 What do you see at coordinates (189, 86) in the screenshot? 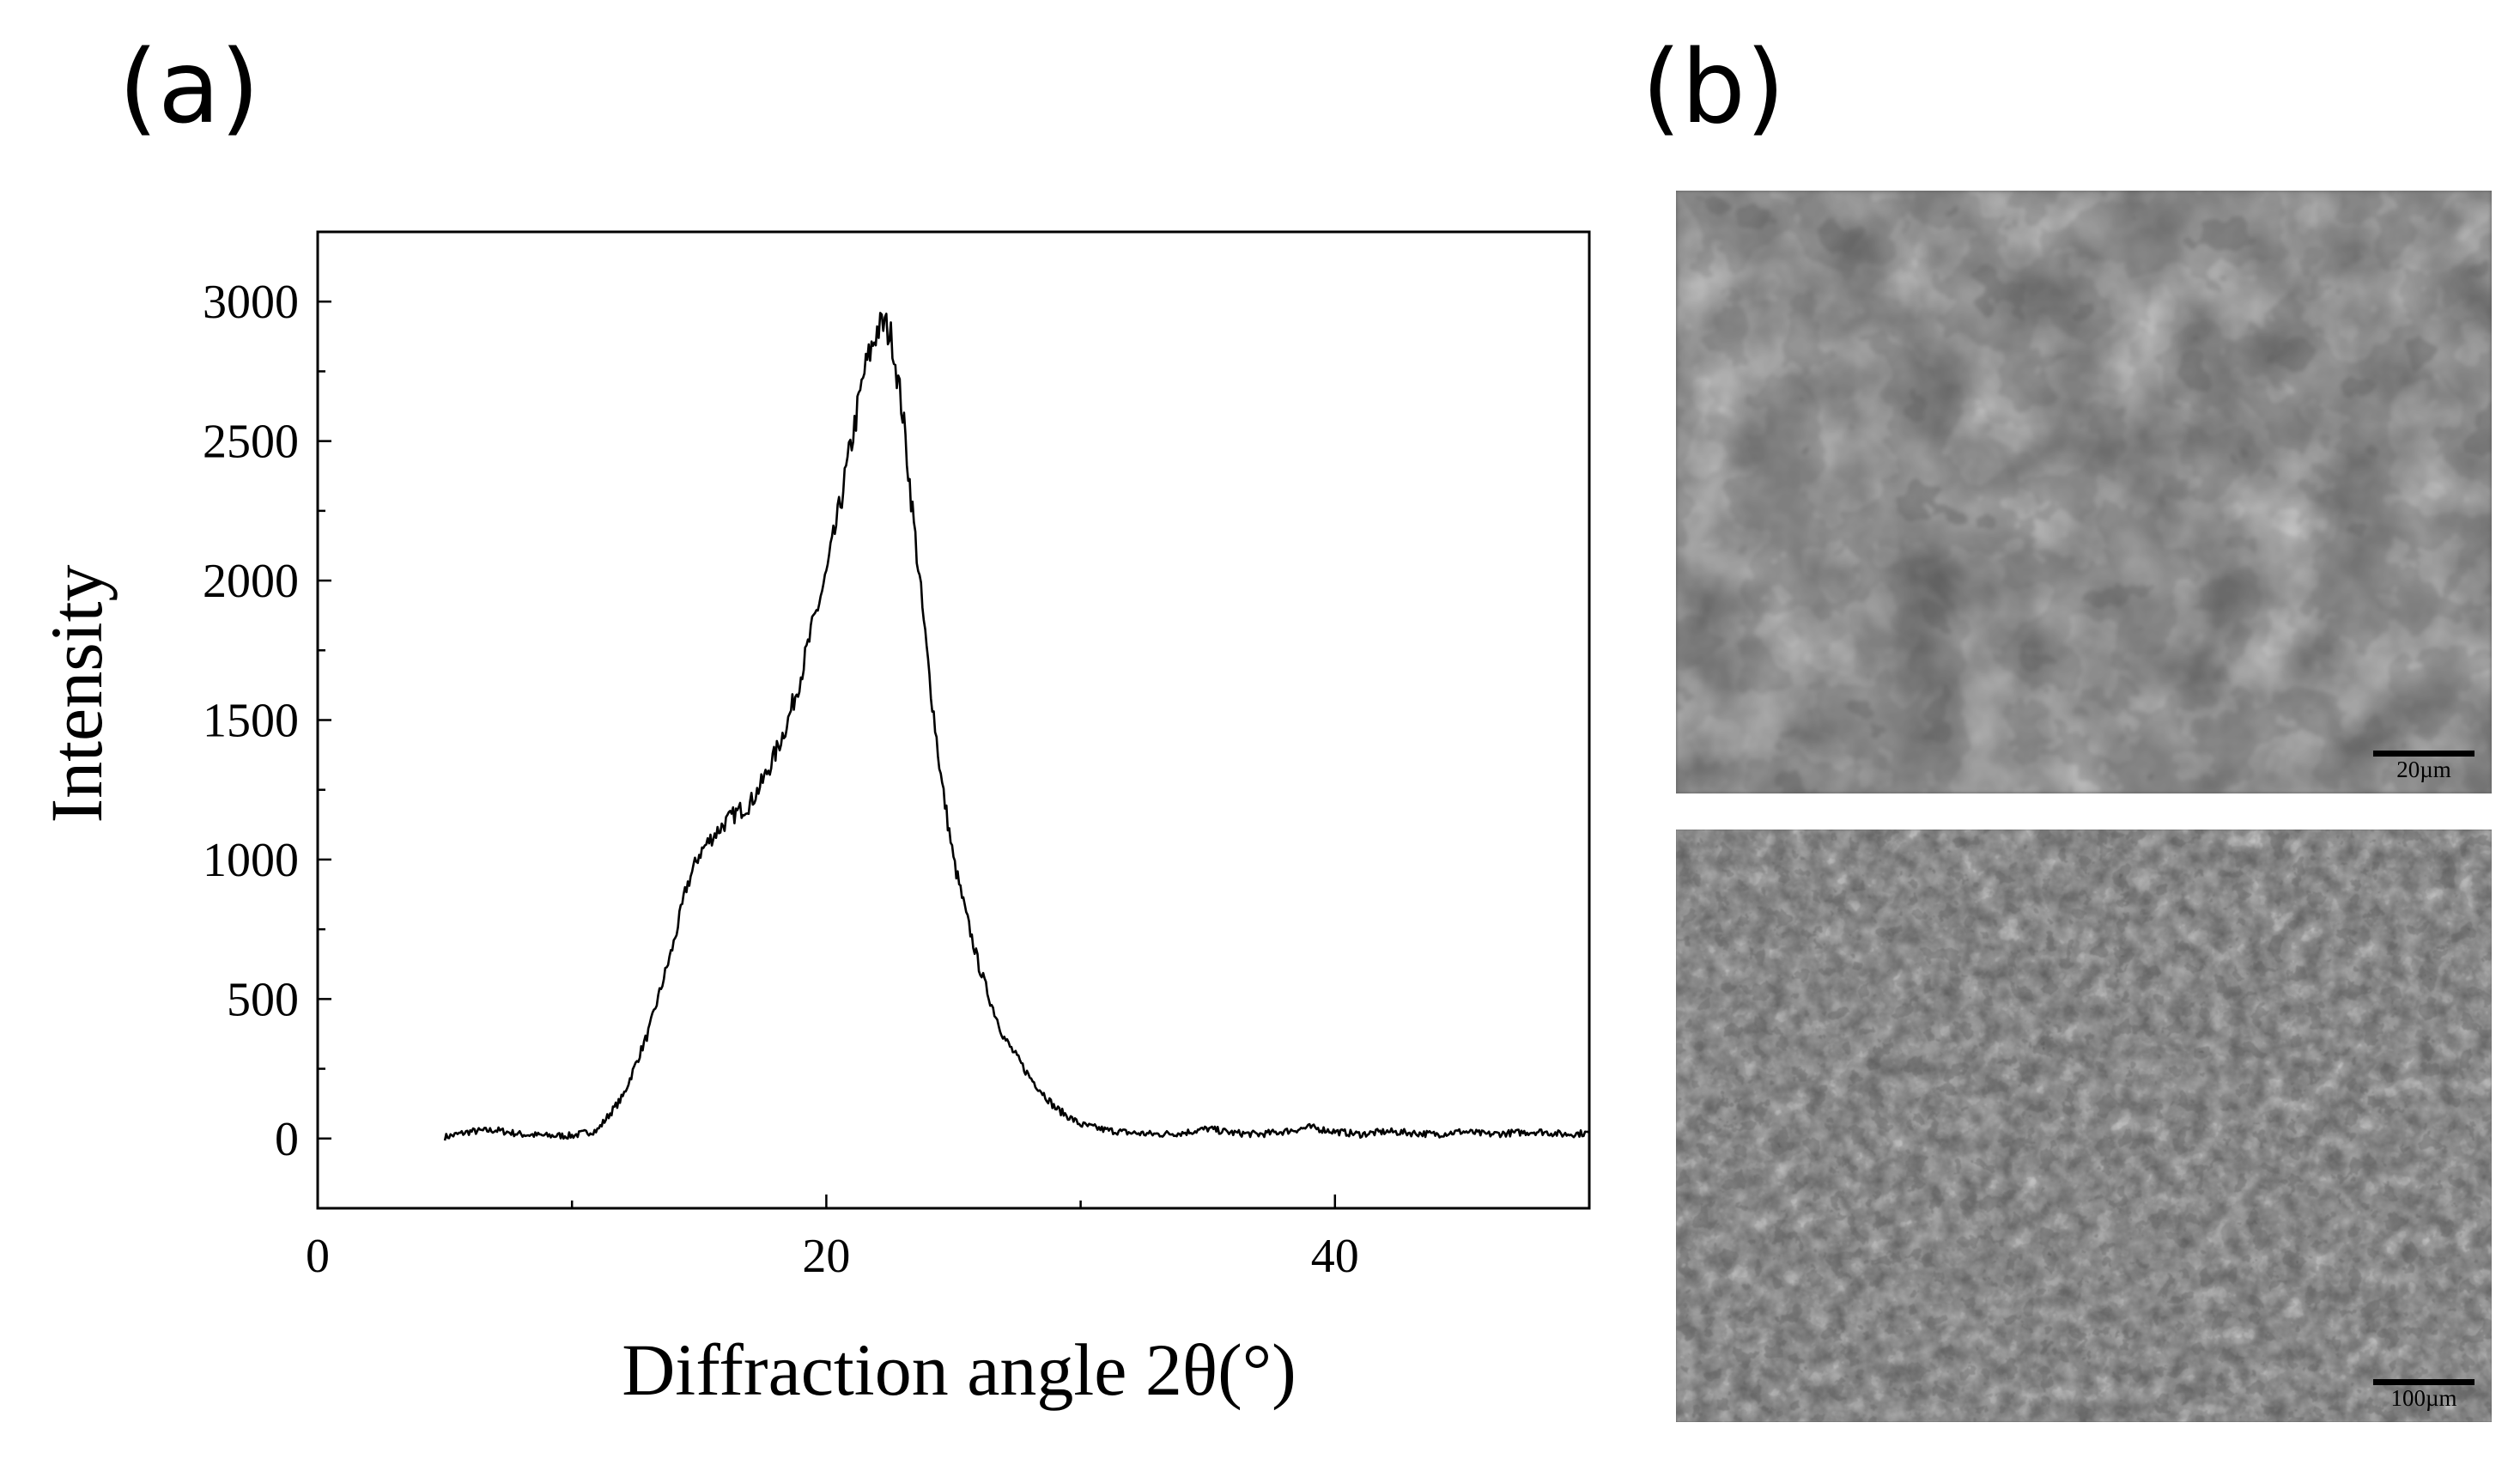
I see `panel-a-label: (a)` at bounding box center [189, 86].